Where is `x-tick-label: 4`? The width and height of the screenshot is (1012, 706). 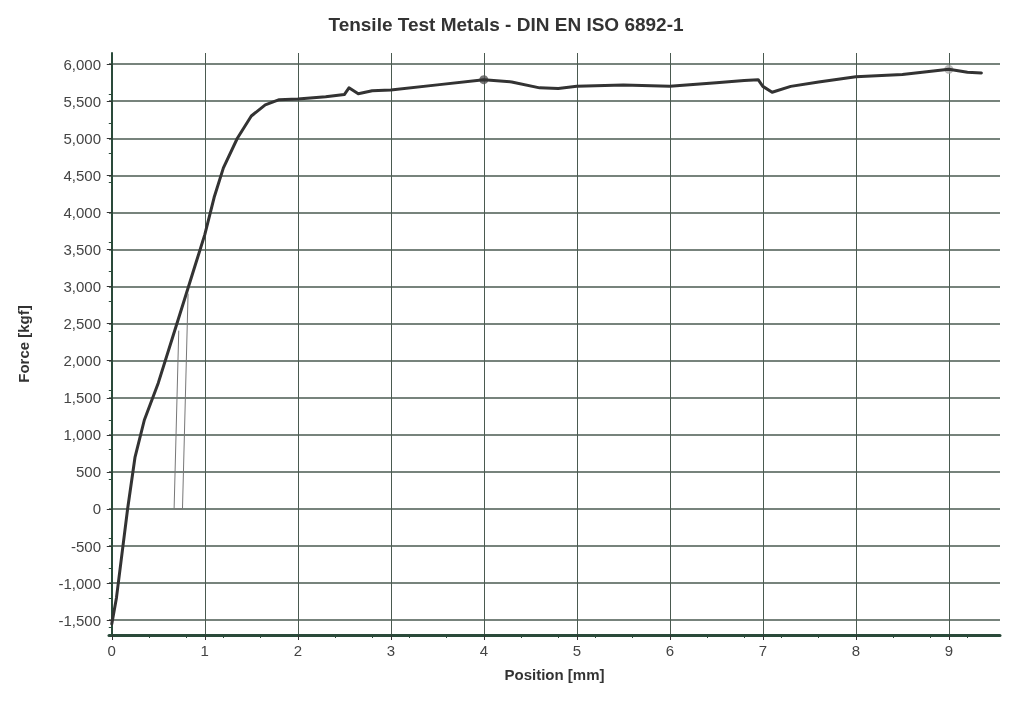
x-tick-label: 4 is located at coordinates (483, 650).